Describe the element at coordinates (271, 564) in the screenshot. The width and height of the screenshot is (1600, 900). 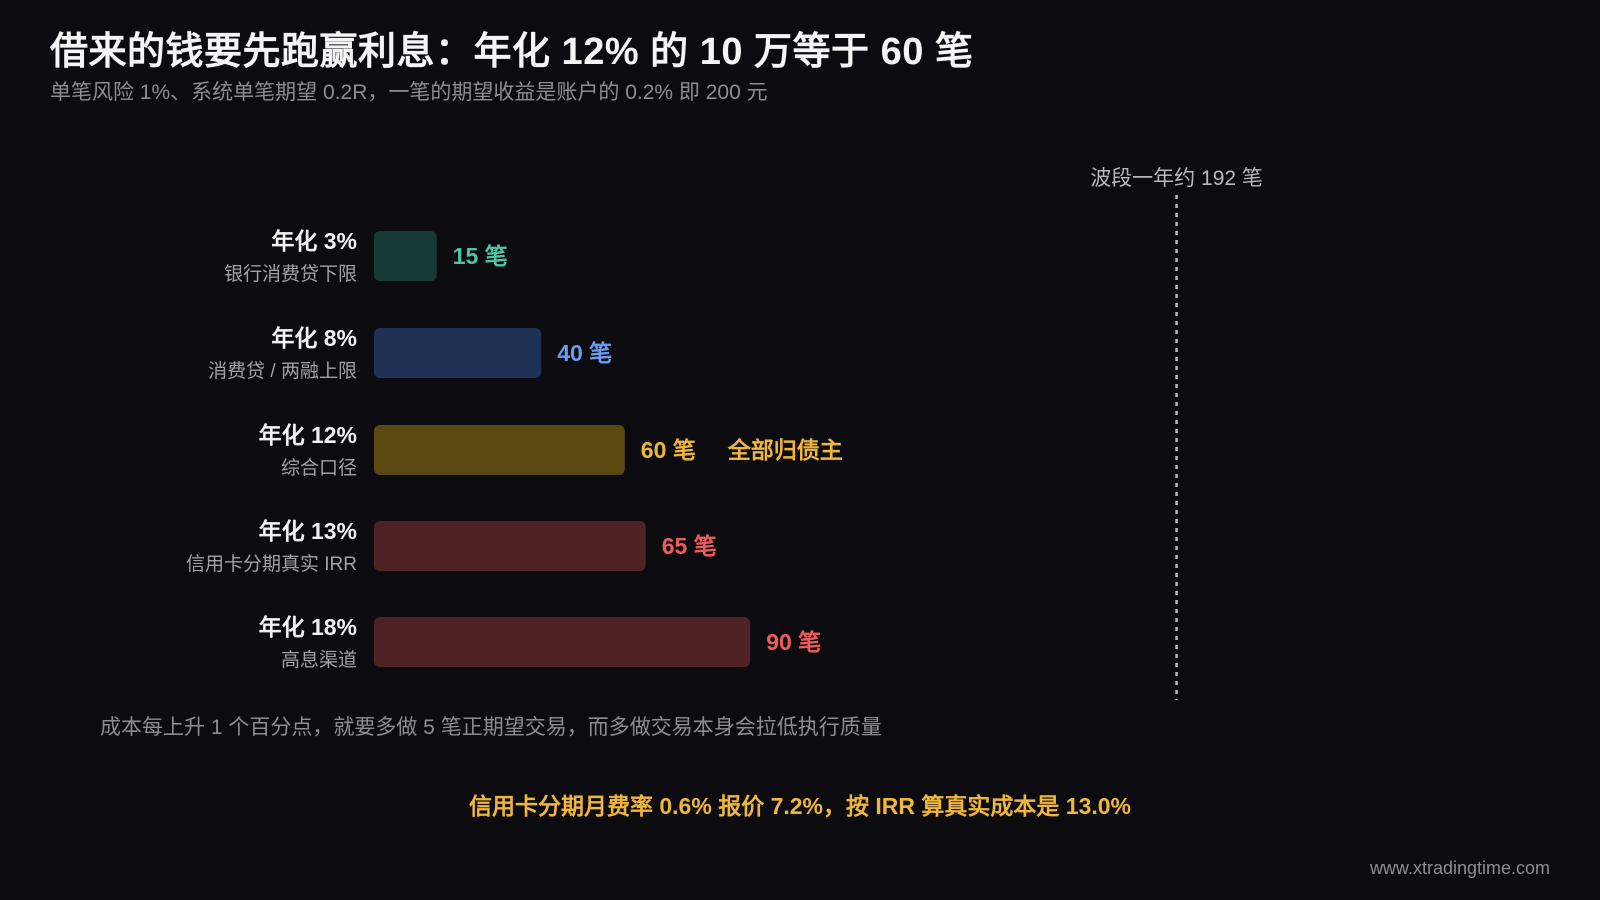
I see `category-sublabel-3: 信用卡分期真实 IRR` at that location.